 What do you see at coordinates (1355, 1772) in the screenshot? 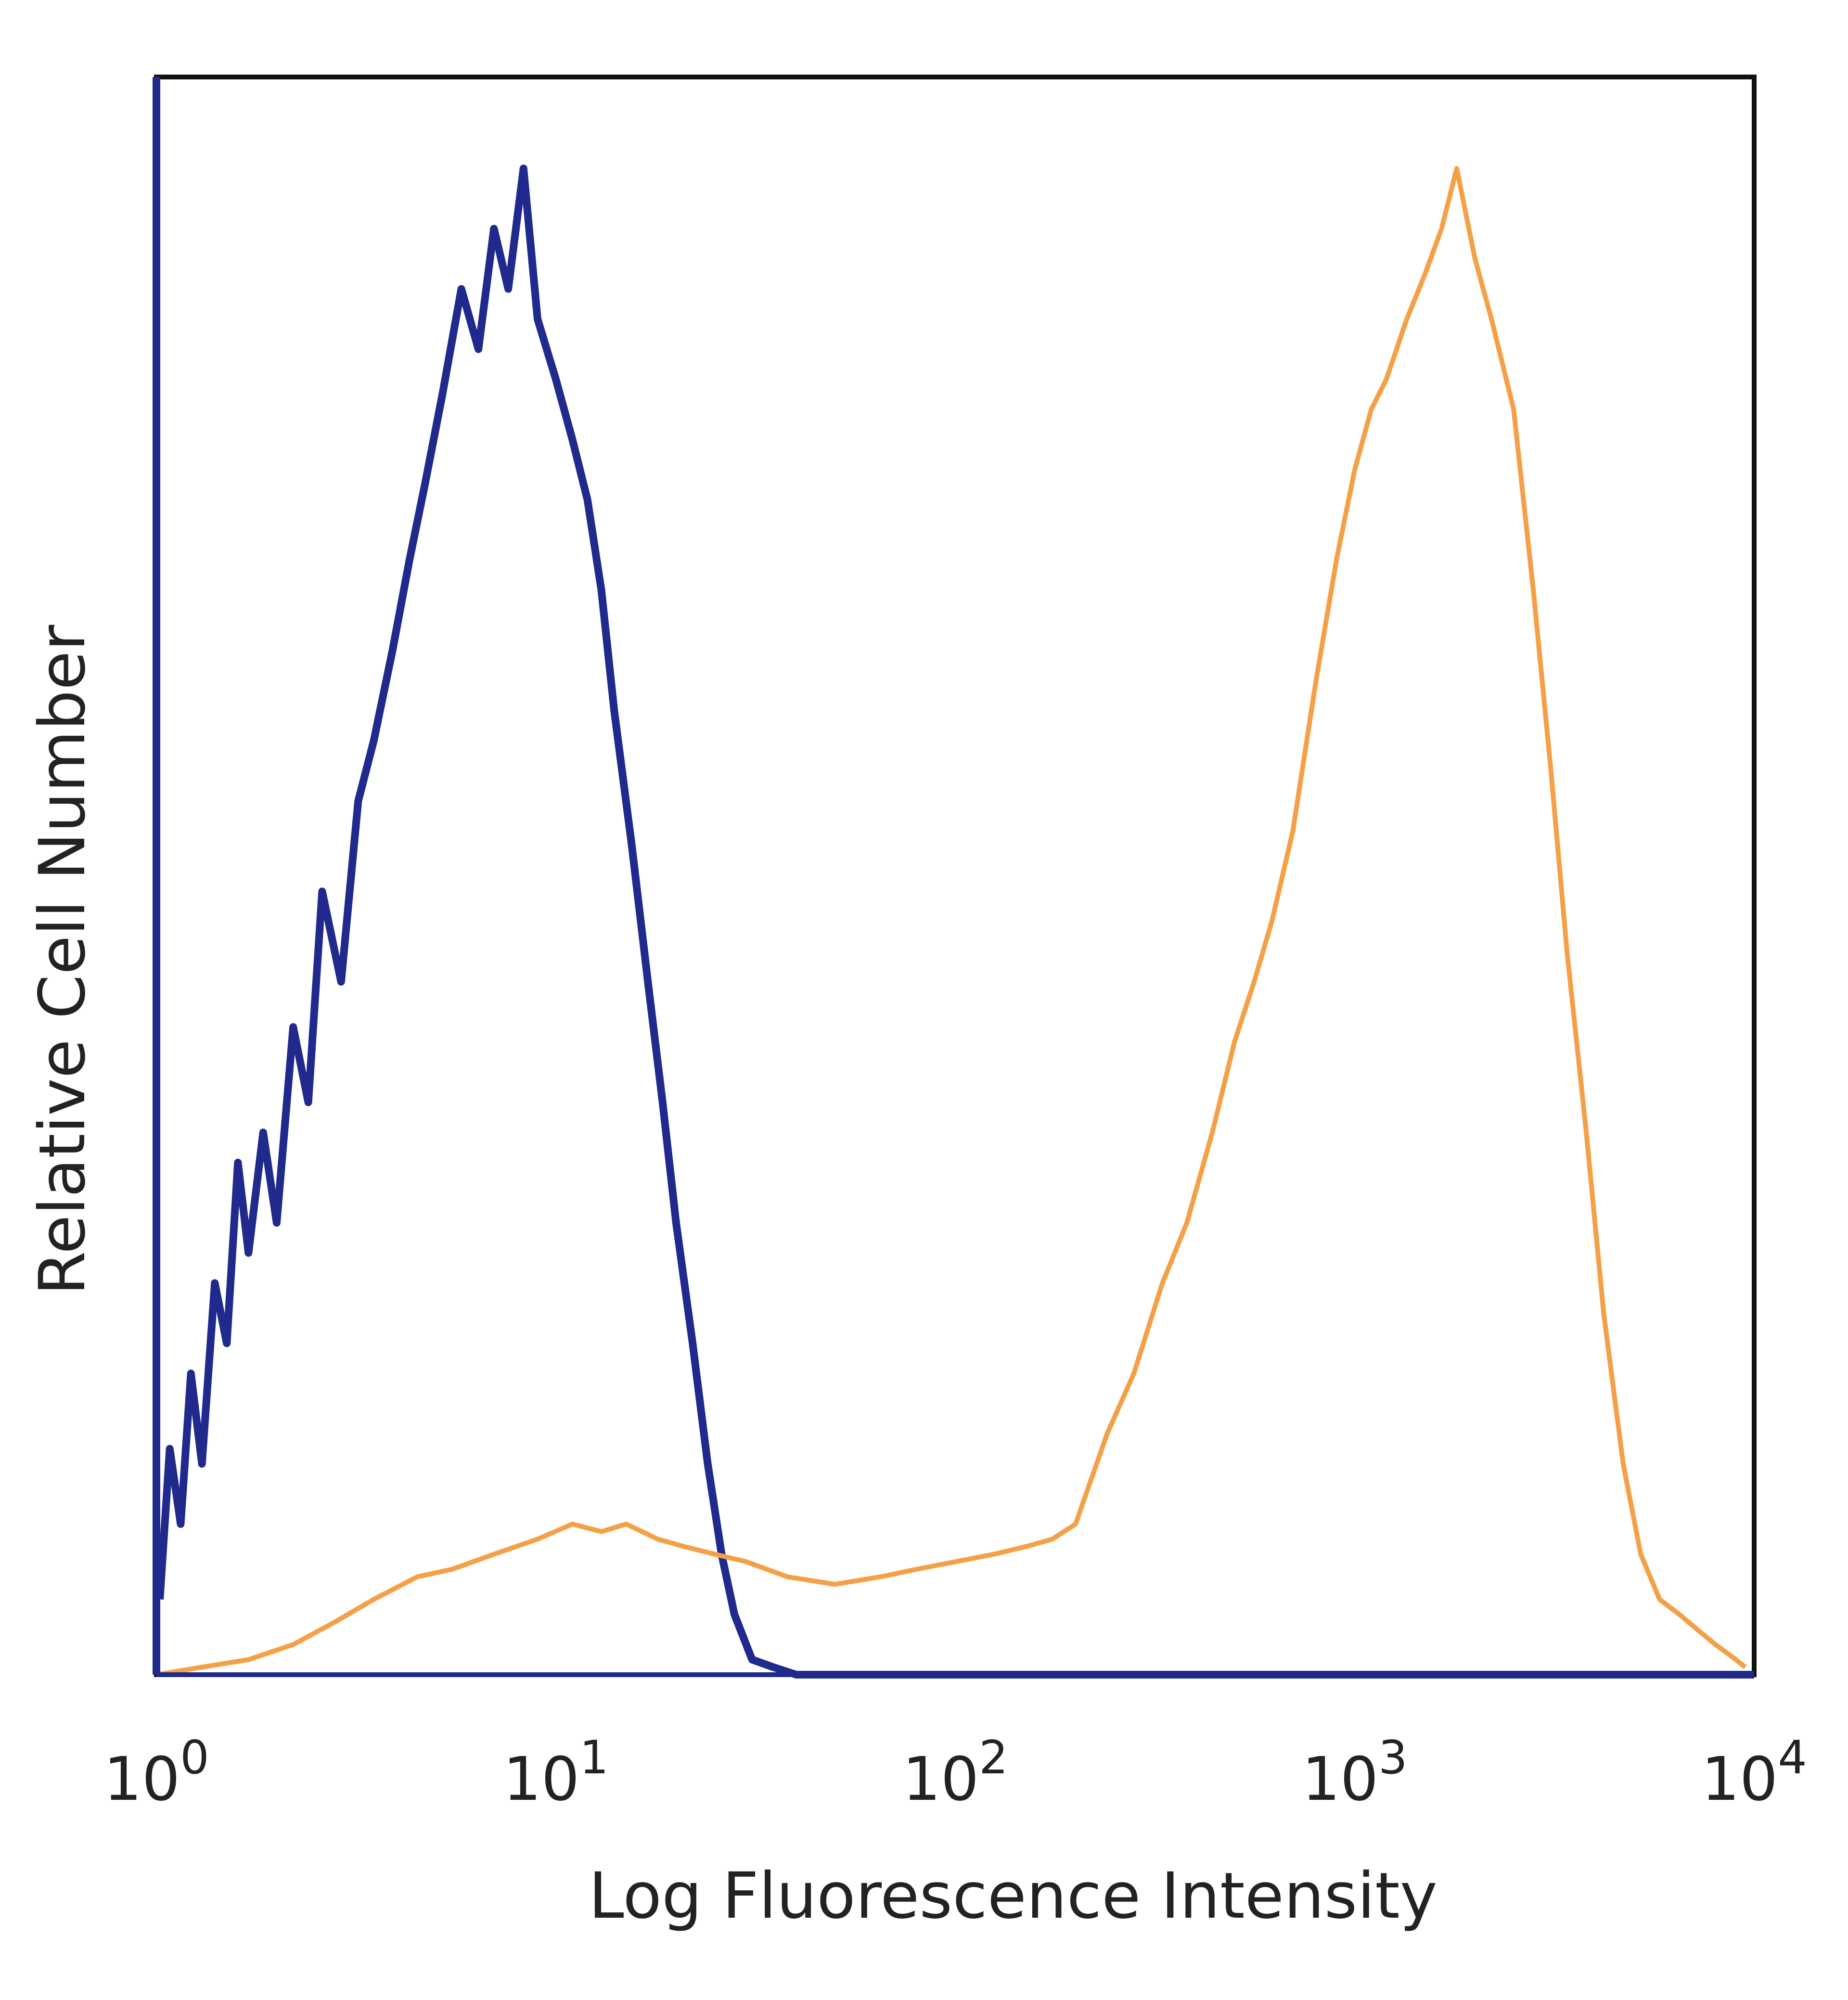
I see `x-tick-label: 10³` at bounding box center [1355, 1772].